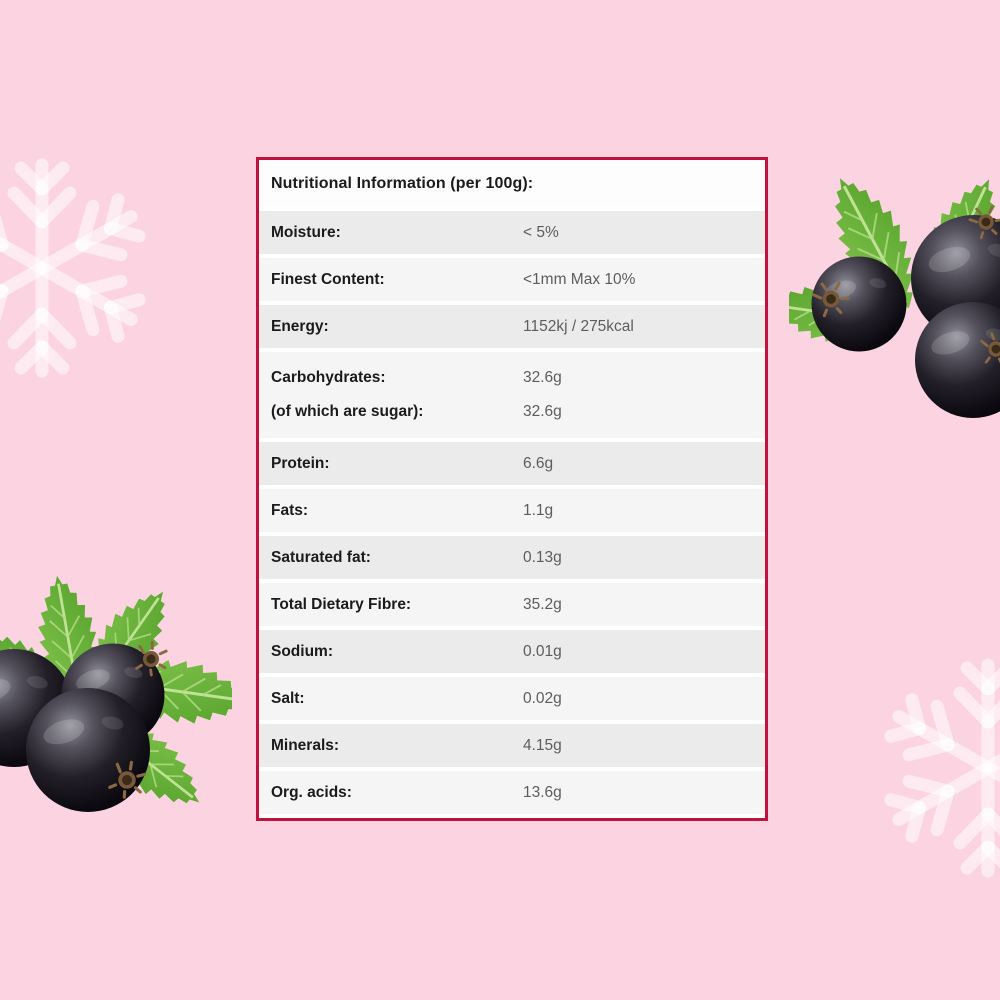  What do you see at coordinates (579, 279) in the screenshot?
I see `row-value: <1mm Max 10%` at bounding box center [579, 279].